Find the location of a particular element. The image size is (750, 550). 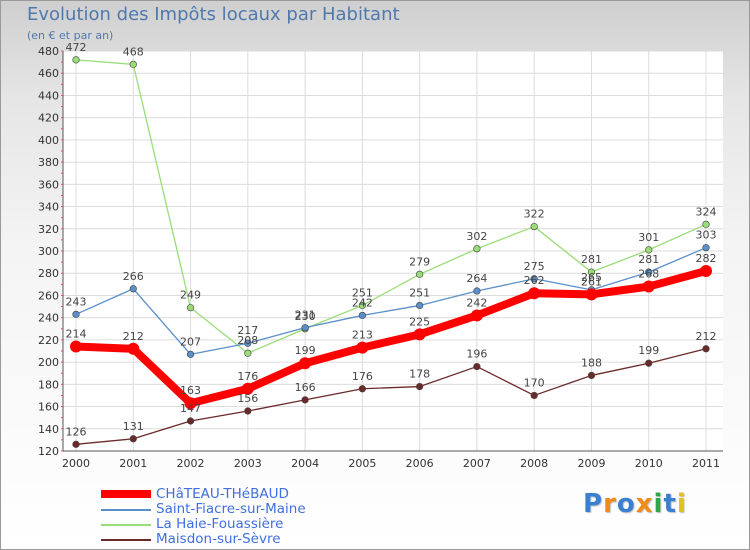

data-label: 188 is located at coordinates (591, 362).